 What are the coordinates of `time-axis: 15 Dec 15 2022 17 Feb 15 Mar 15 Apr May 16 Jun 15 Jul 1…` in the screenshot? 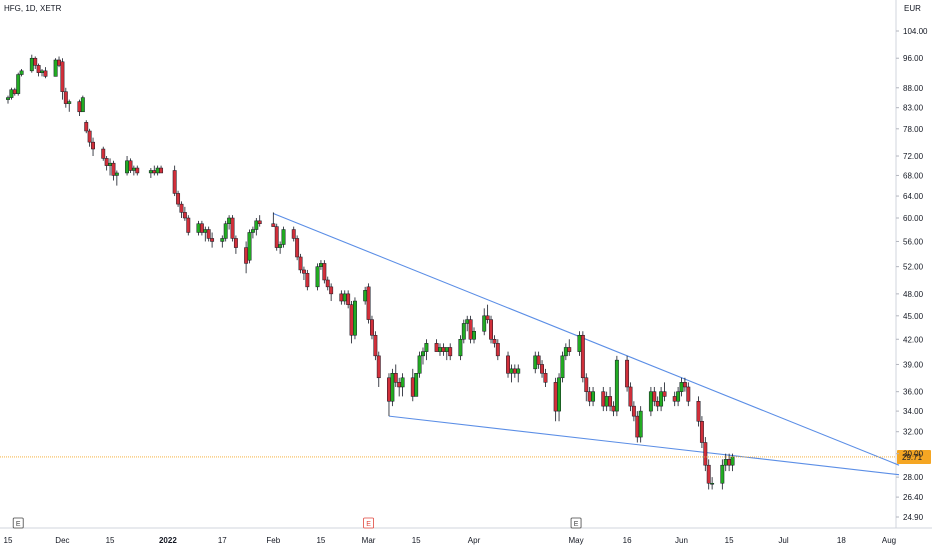 It's located at (450, 540).